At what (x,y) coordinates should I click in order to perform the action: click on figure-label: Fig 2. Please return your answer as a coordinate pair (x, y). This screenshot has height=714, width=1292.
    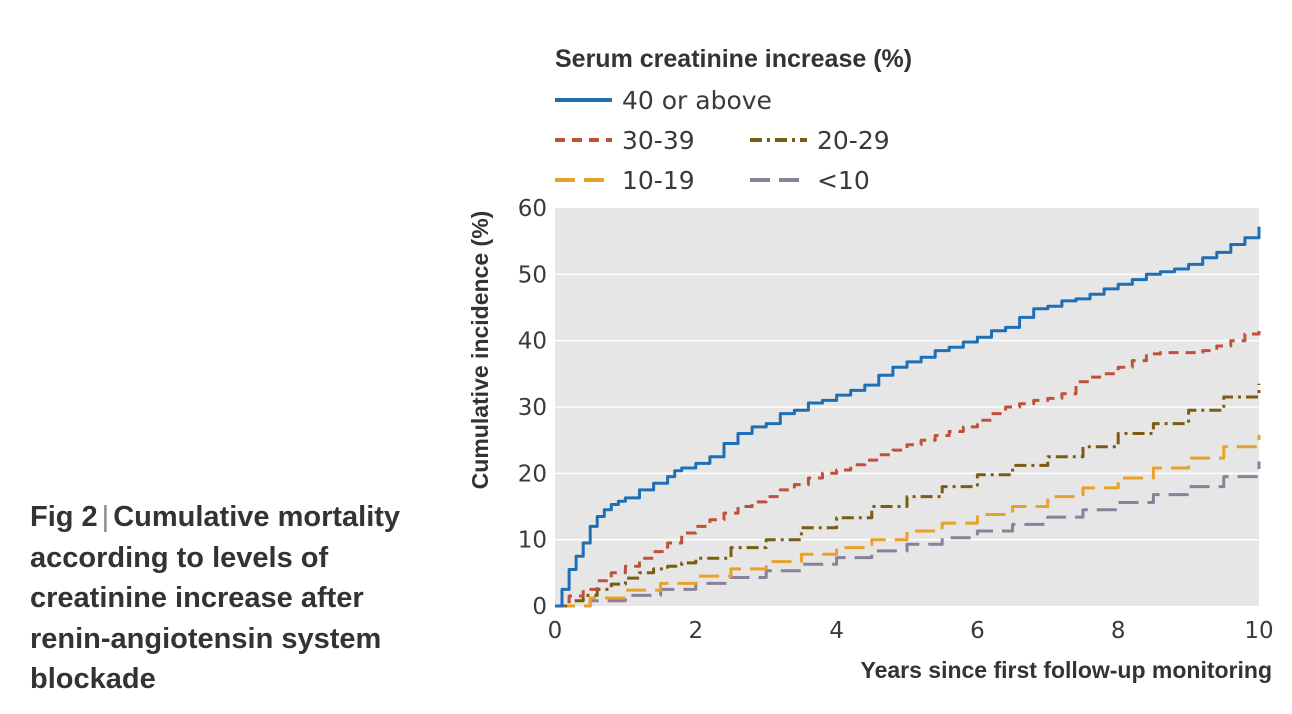
    Looking at the image, I should click on (64, 517).